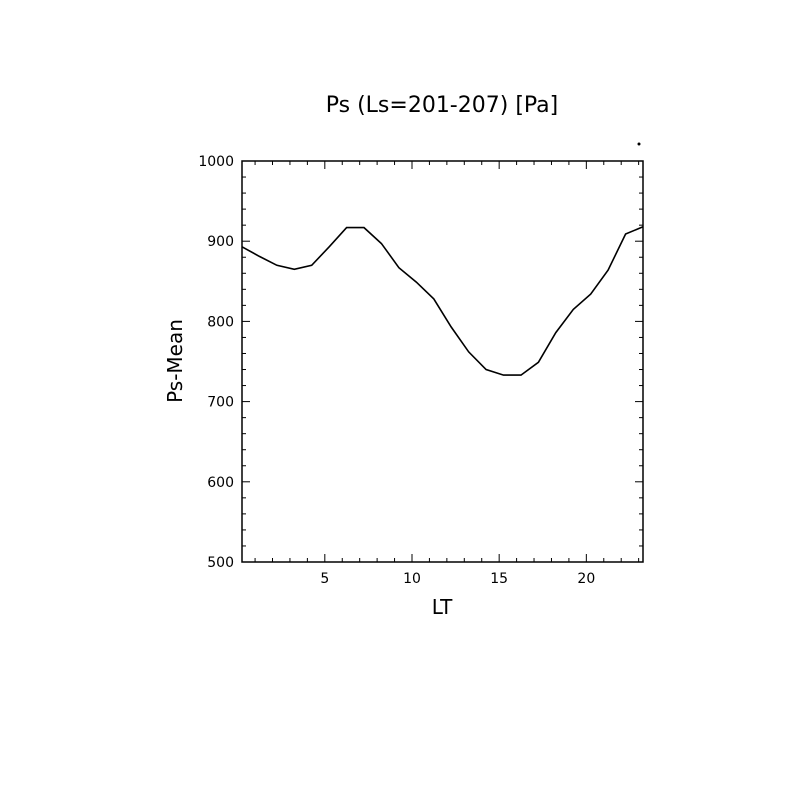 The image size is (804, 804). Describe the element at coordinates (175, 361) in the screenshot. I see `y-axis-title: Ps-Mean` at that location.